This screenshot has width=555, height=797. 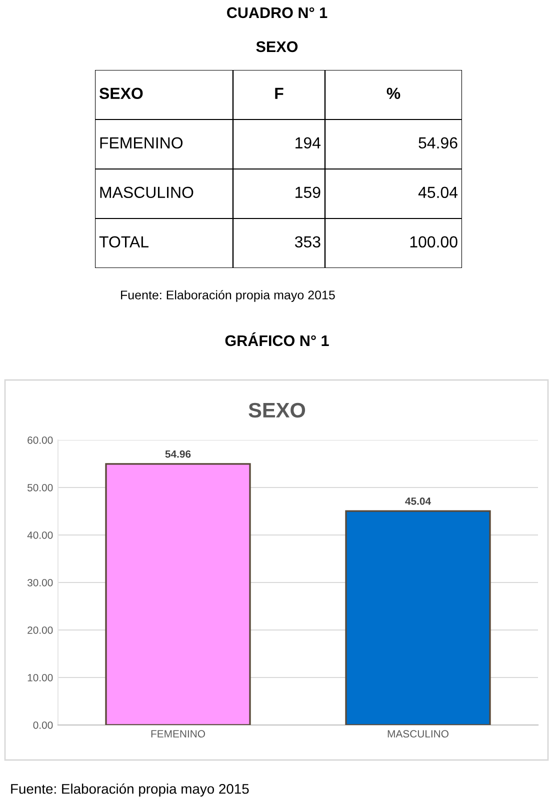 I want to click on y-tick-label: 40.00, so click(x=40, y=535).